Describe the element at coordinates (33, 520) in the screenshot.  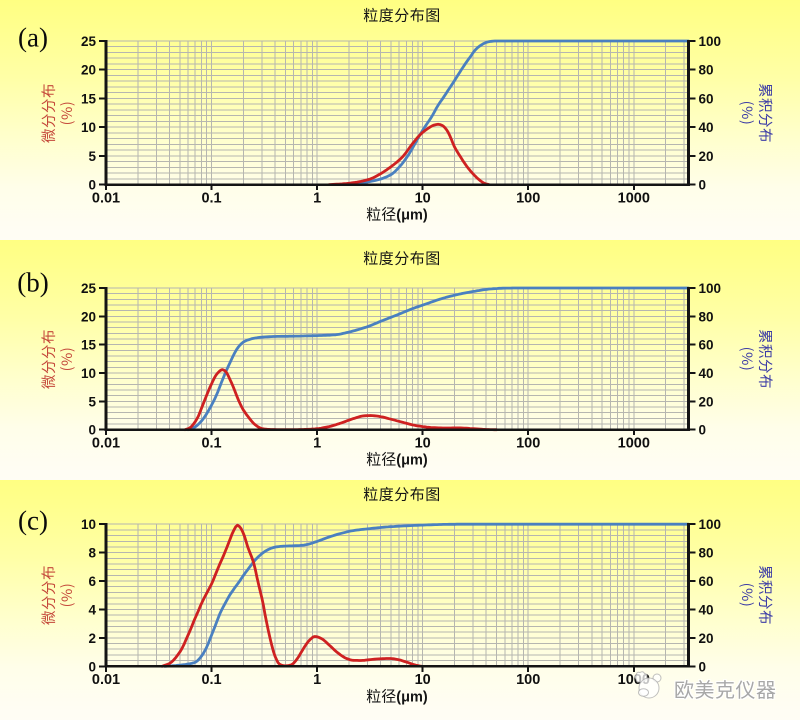
I see `panel-label: (c)` at that location.